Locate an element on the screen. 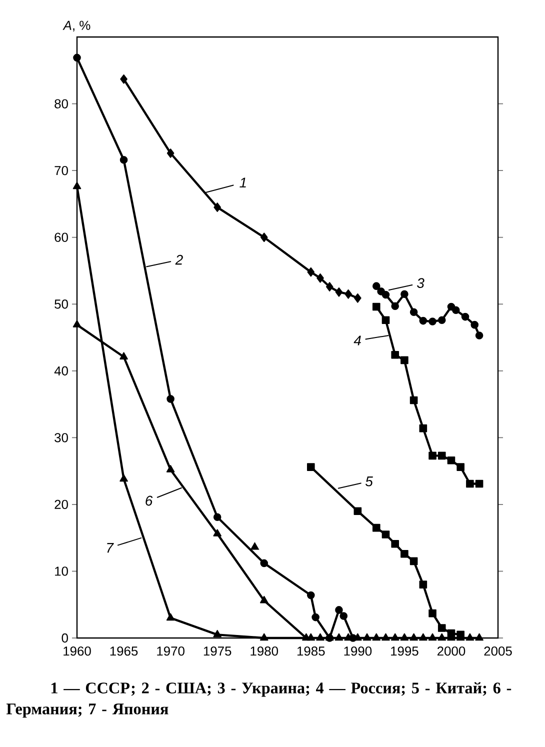 Image resolution: width=545 pixels, height=747 pixels. x-tick-label: 1990 is located at coordinates (358, 651).